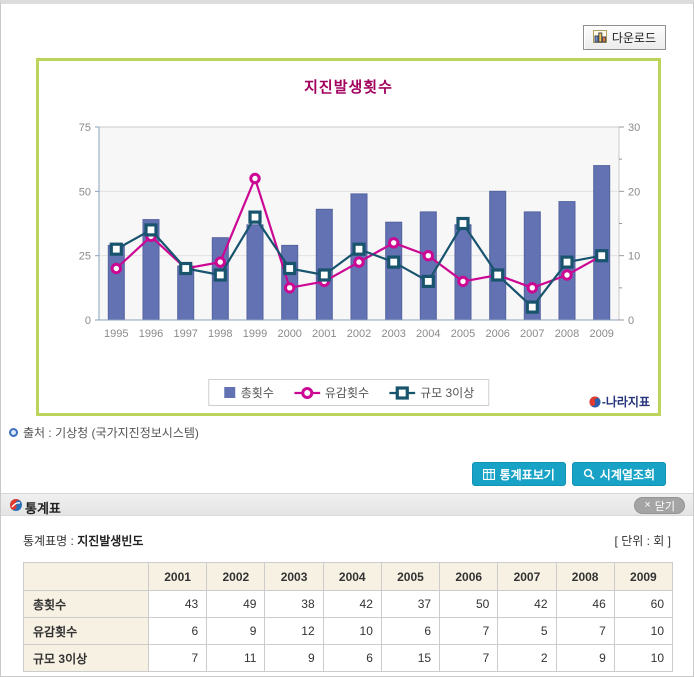 This screenshot has width=694, height=677. I want to click on svg-text: 25, so click(85, 257).